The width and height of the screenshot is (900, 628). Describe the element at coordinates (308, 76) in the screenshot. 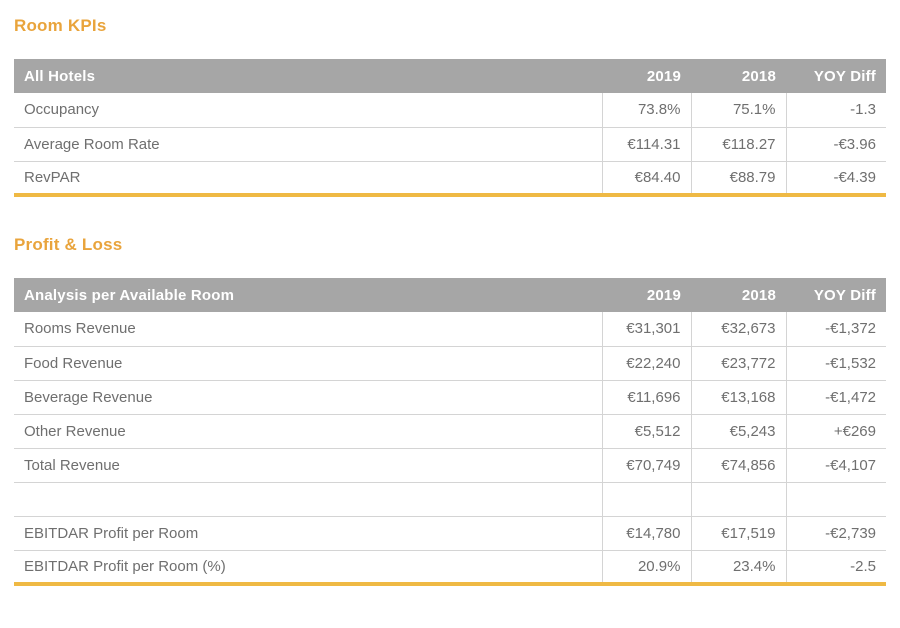

I see `table-header-label: All Hotels` at that location.